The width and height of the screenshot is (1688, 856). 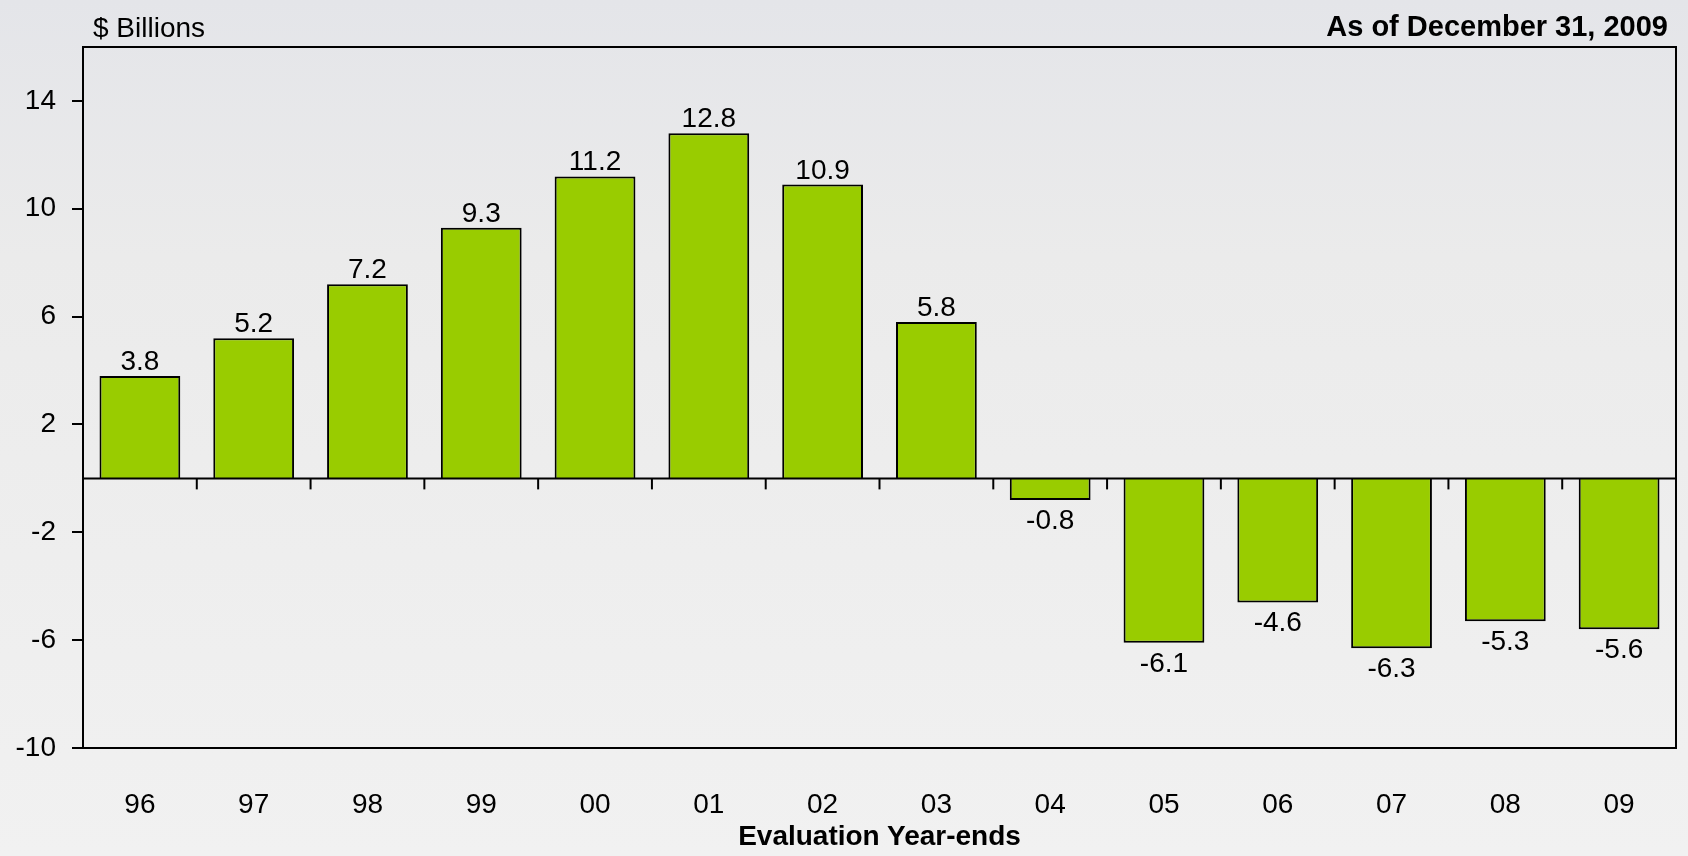 I want to click on data-label: -5.6, so click(x=1619, y=649).